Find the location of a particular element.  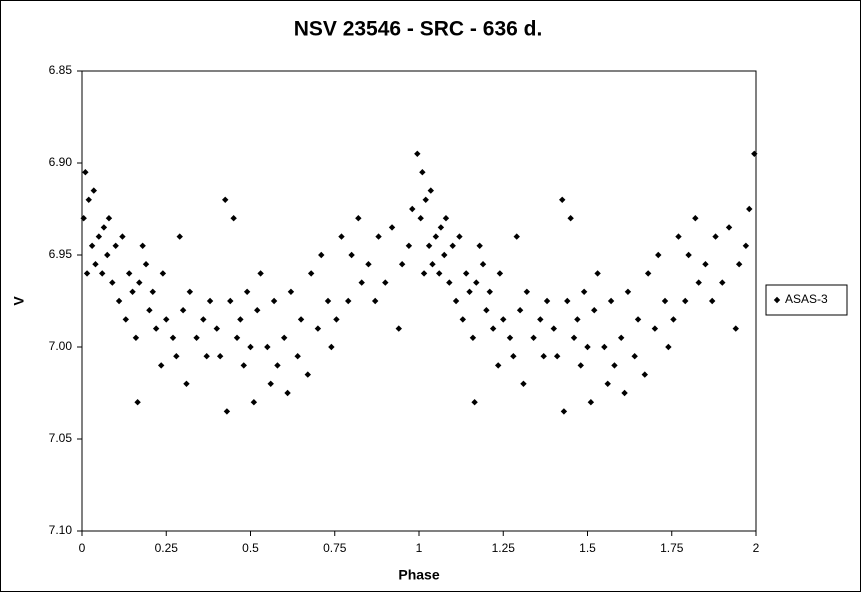

y-tick-label: 7.05 is located at coordinates (61, 438).